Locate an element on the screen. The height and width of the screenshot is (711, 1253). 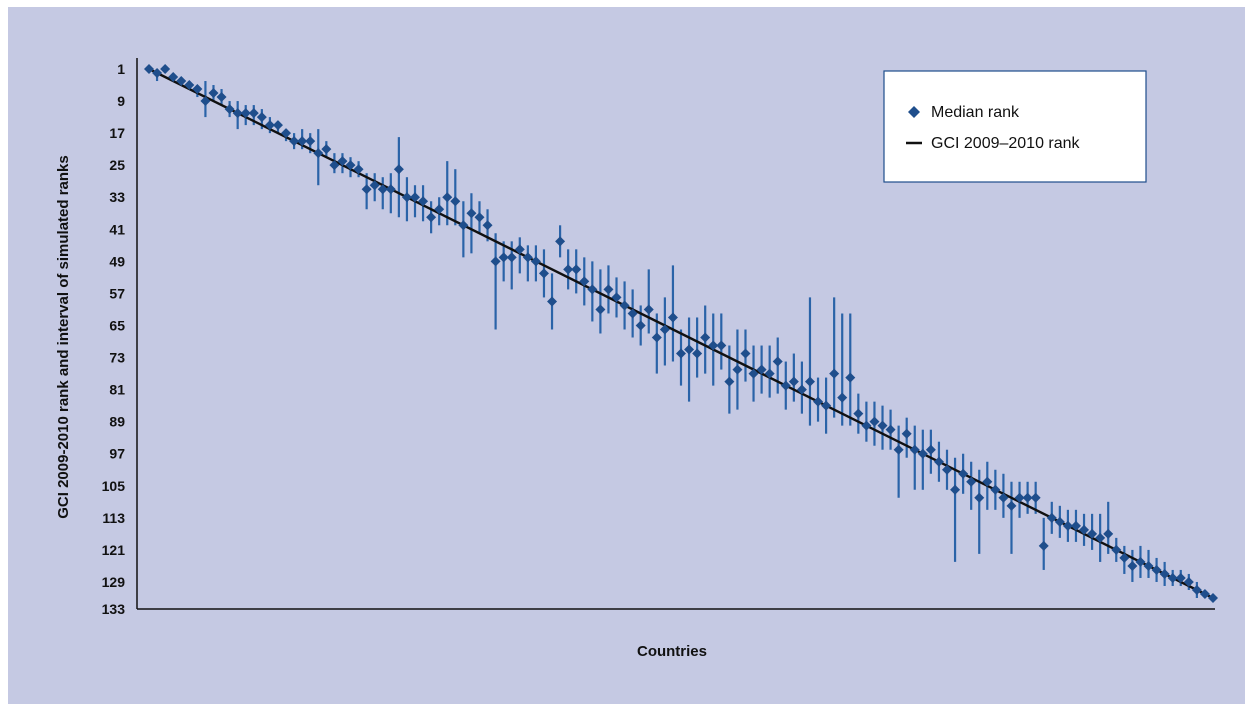
y-tick-label: 81 is located at coordinates (117, 390).